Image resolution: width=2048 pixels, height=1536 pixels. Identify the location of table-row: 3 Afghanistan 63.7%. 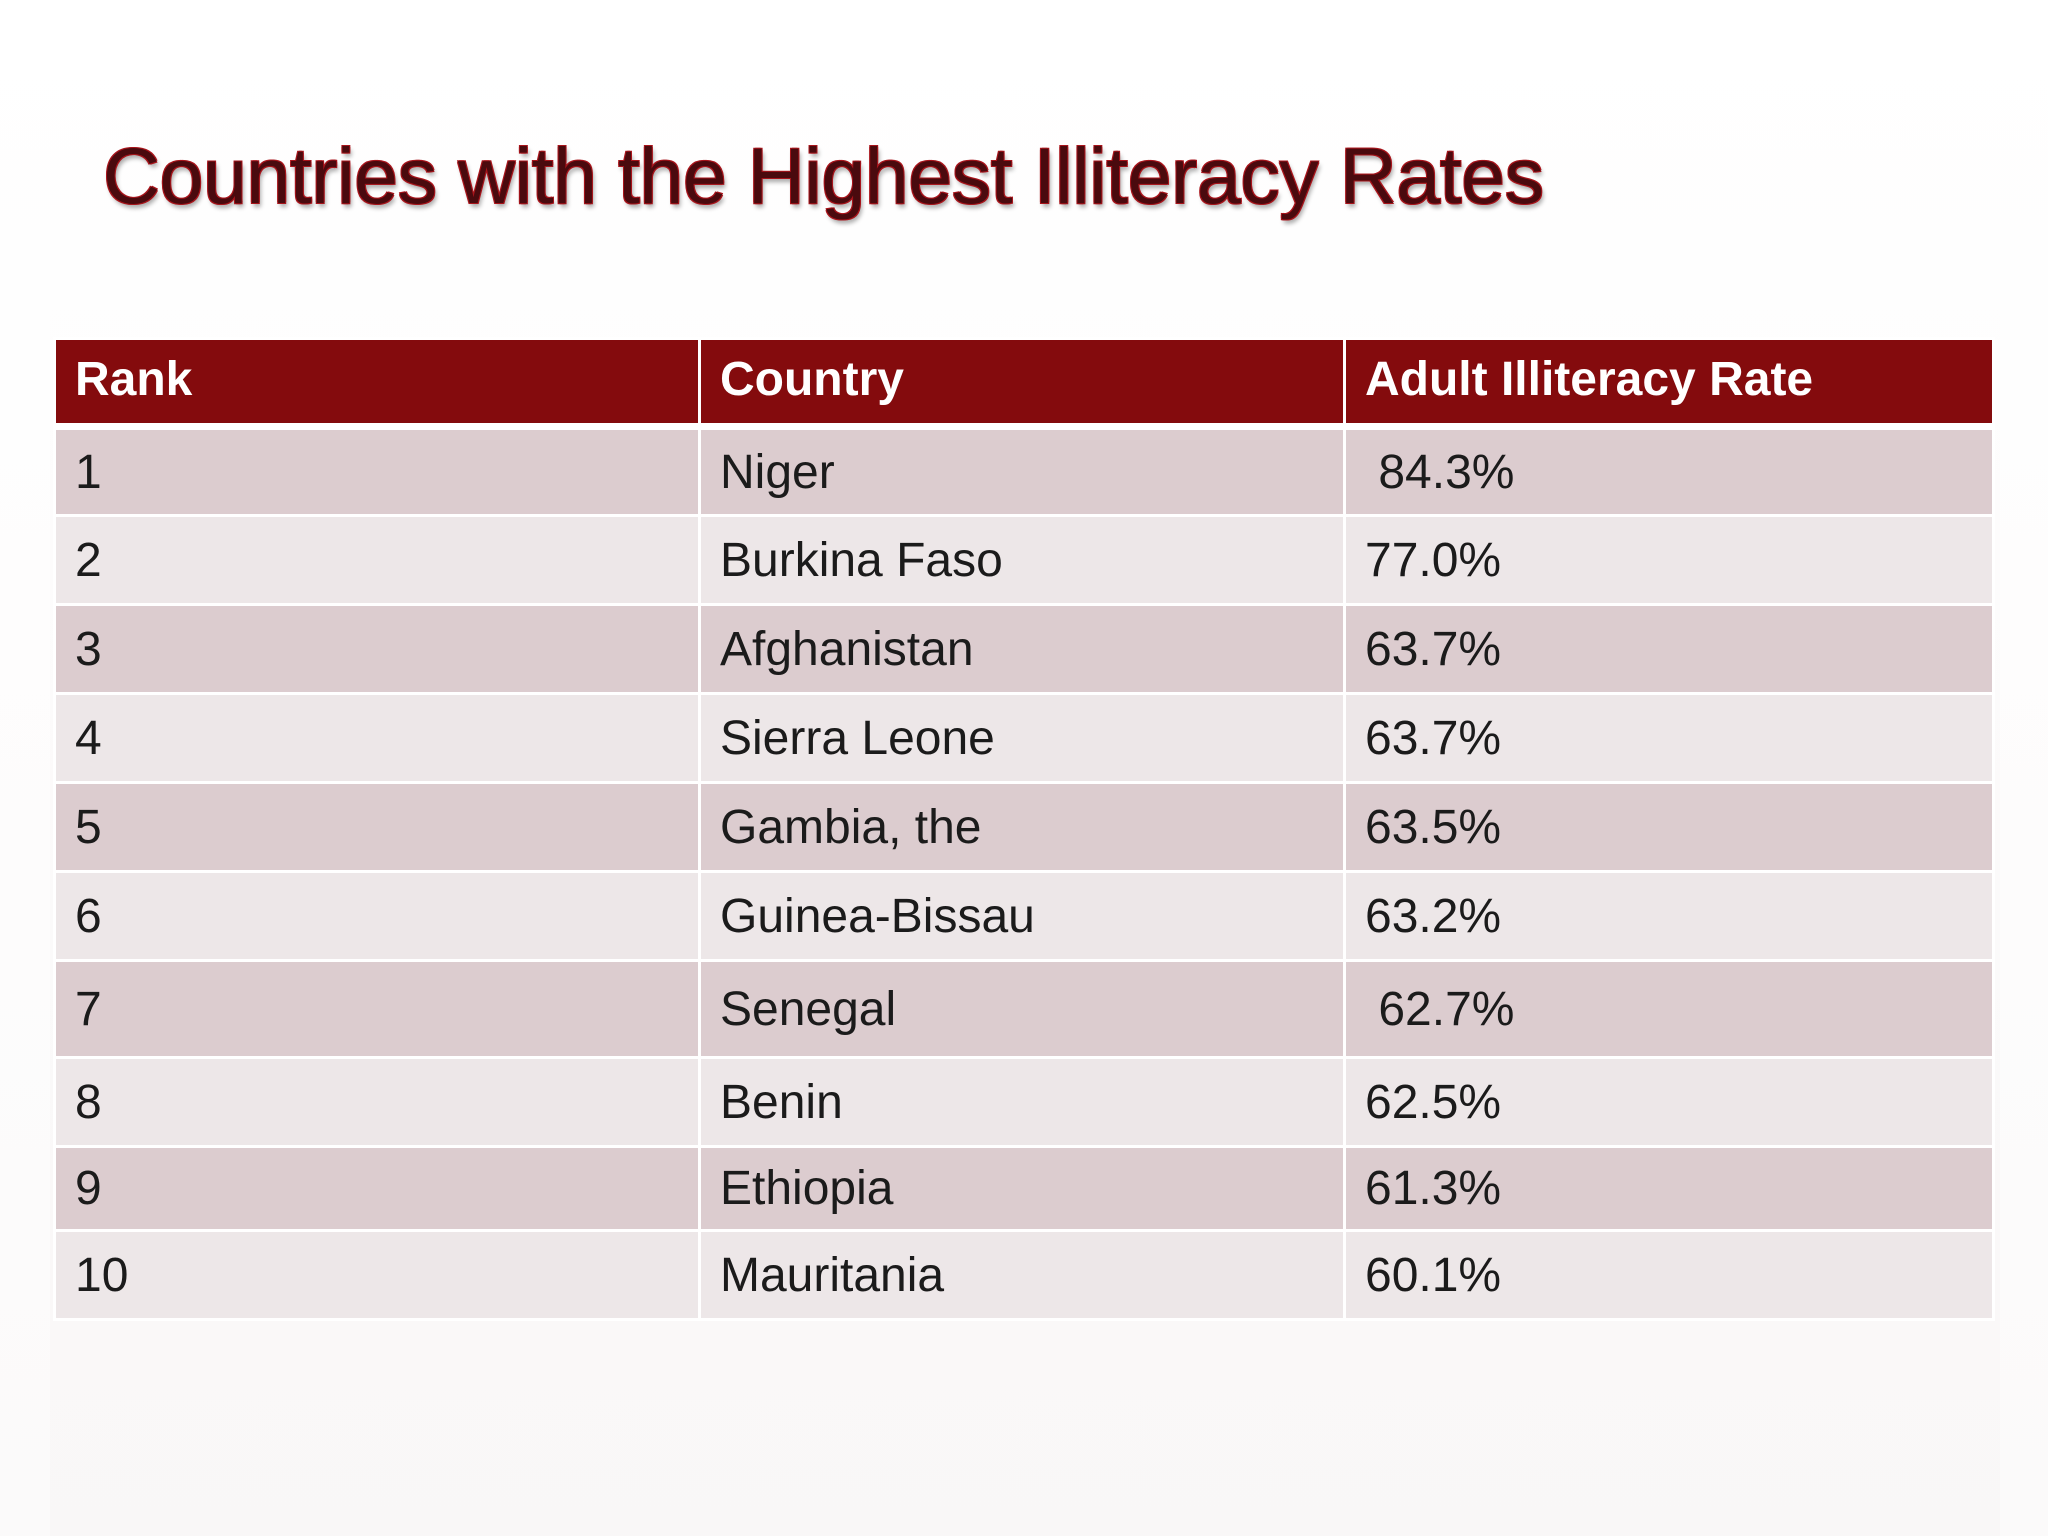
(1024, 649).